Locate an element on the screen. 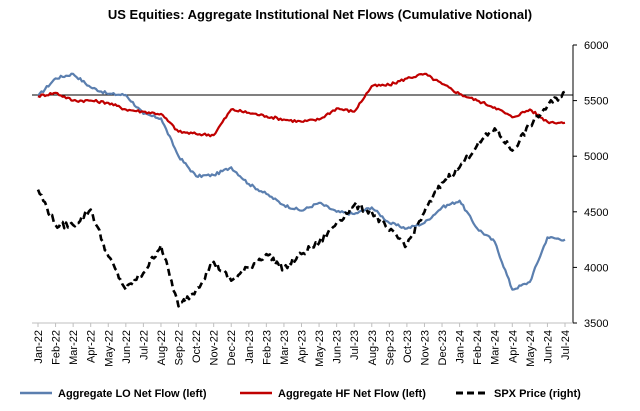  y-tick-label: 3500 is located at coordinates (596, 324).